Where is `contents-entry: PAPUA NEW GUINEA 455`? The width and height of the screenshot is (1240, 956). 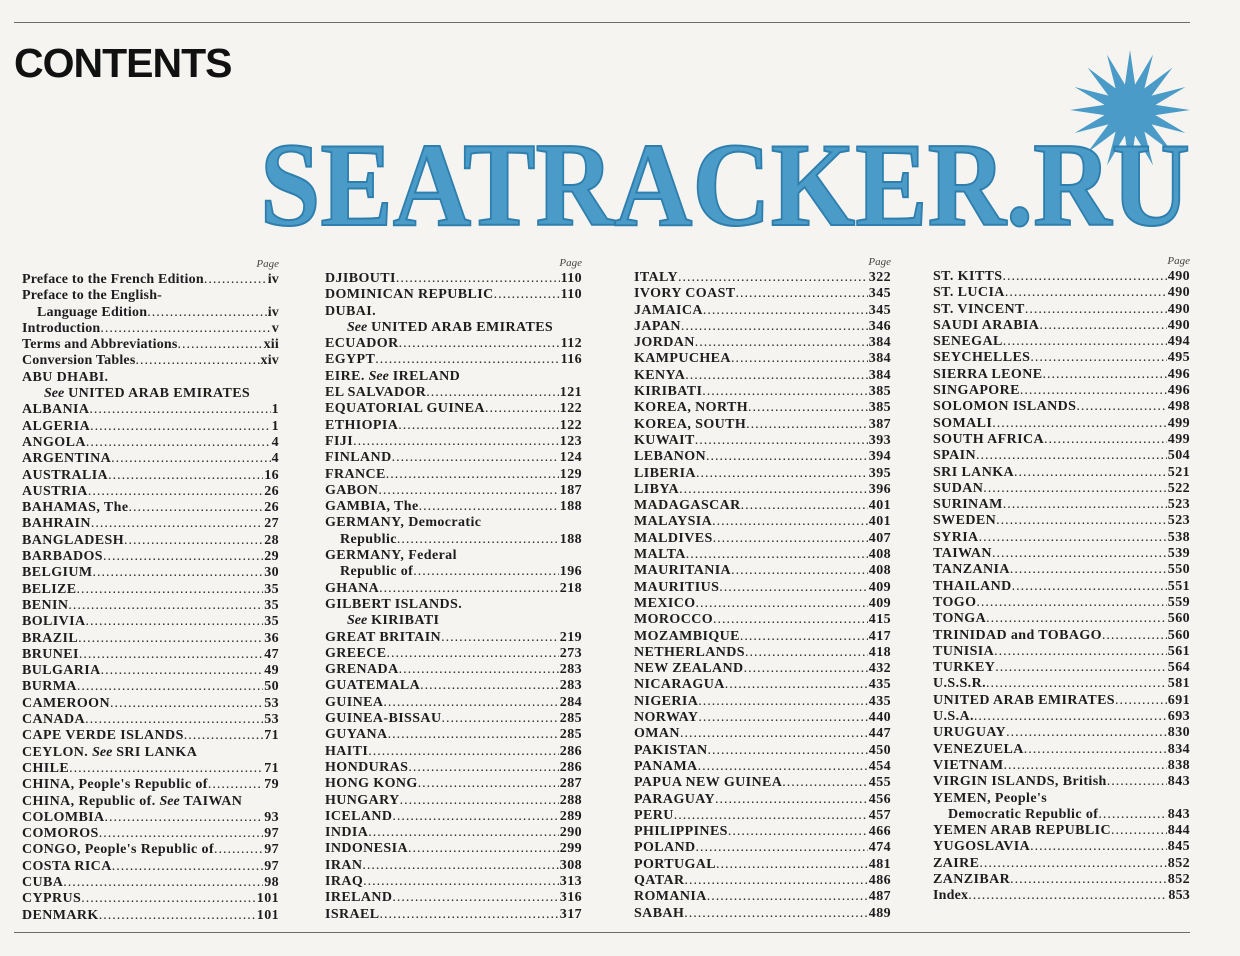
contents-entry: PAPUA NEW GUINEA 455 is located at coordinates (762, 783).